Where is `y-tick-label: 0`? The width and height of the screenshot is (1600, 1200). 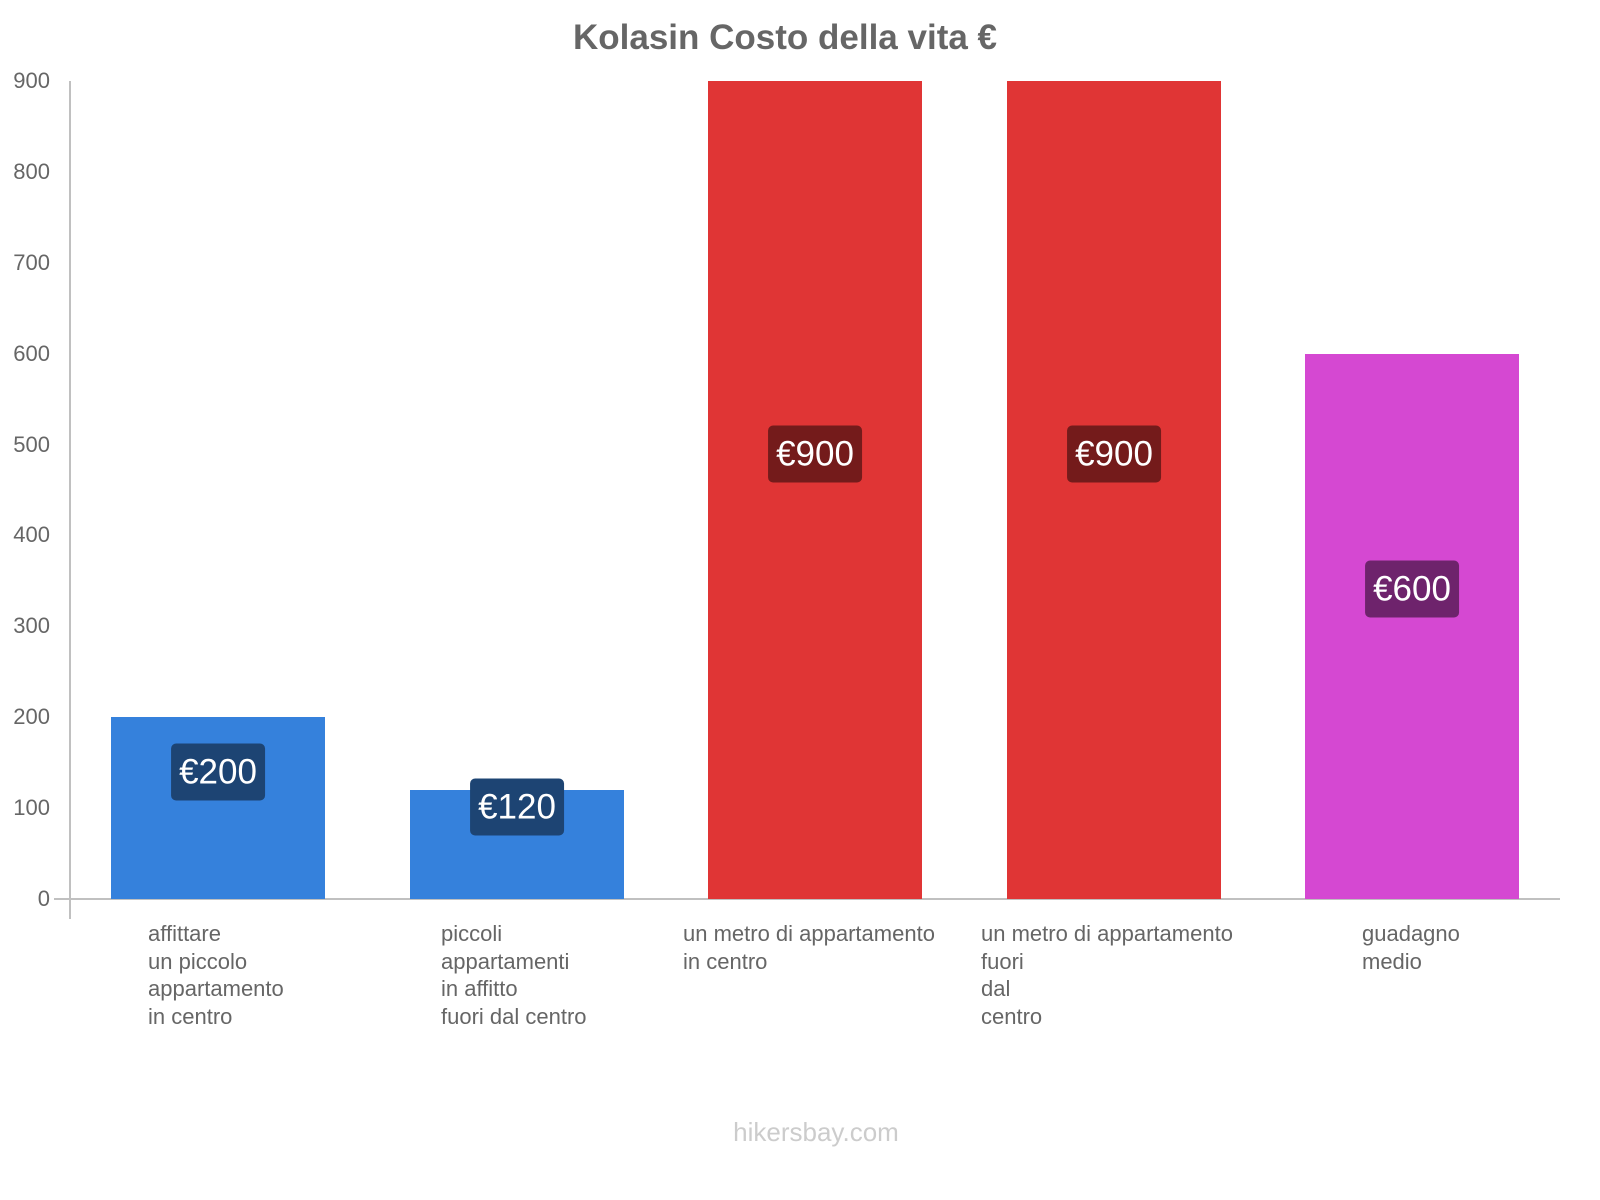
y-tick-label: 0 is located at coordinates (43, 898).